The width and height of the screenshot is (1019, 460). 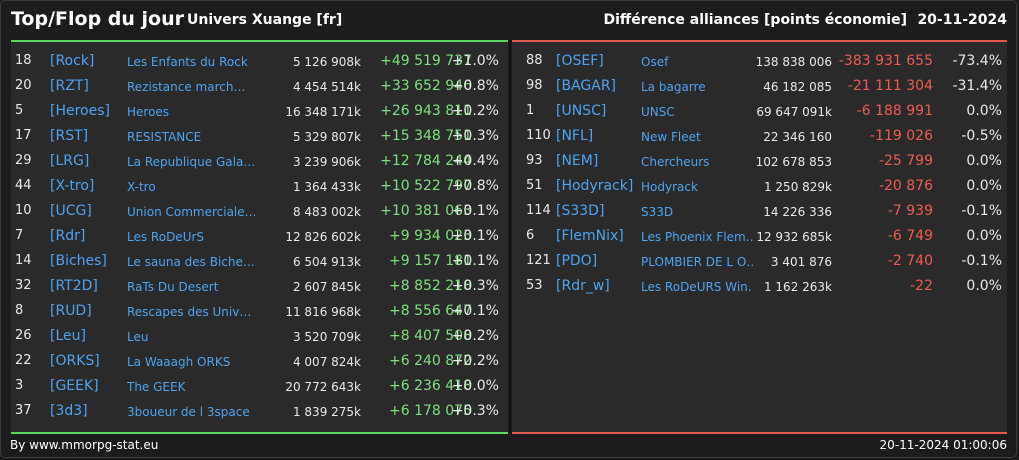 What do you see at coordinates (675, 162) in the screenshot?
I see `alliance-name-link: Chercheurs` at bounding box center [675, 162].